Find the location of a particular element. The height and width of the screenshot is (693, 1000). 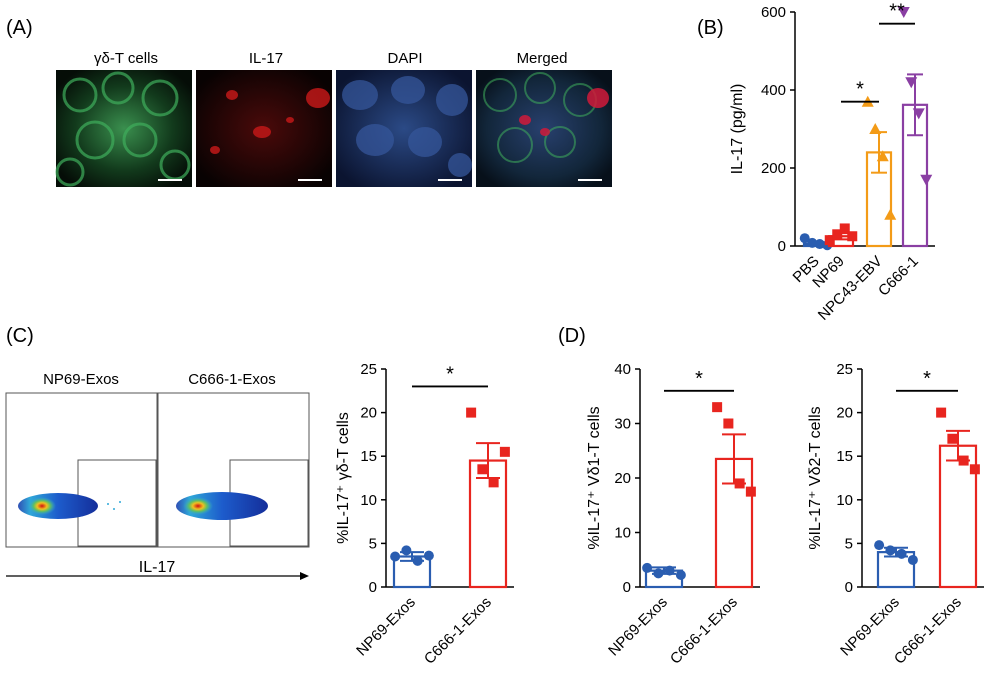

image-title-gd-t-cells: γδ-T cells is located at coordinates (126, 58).